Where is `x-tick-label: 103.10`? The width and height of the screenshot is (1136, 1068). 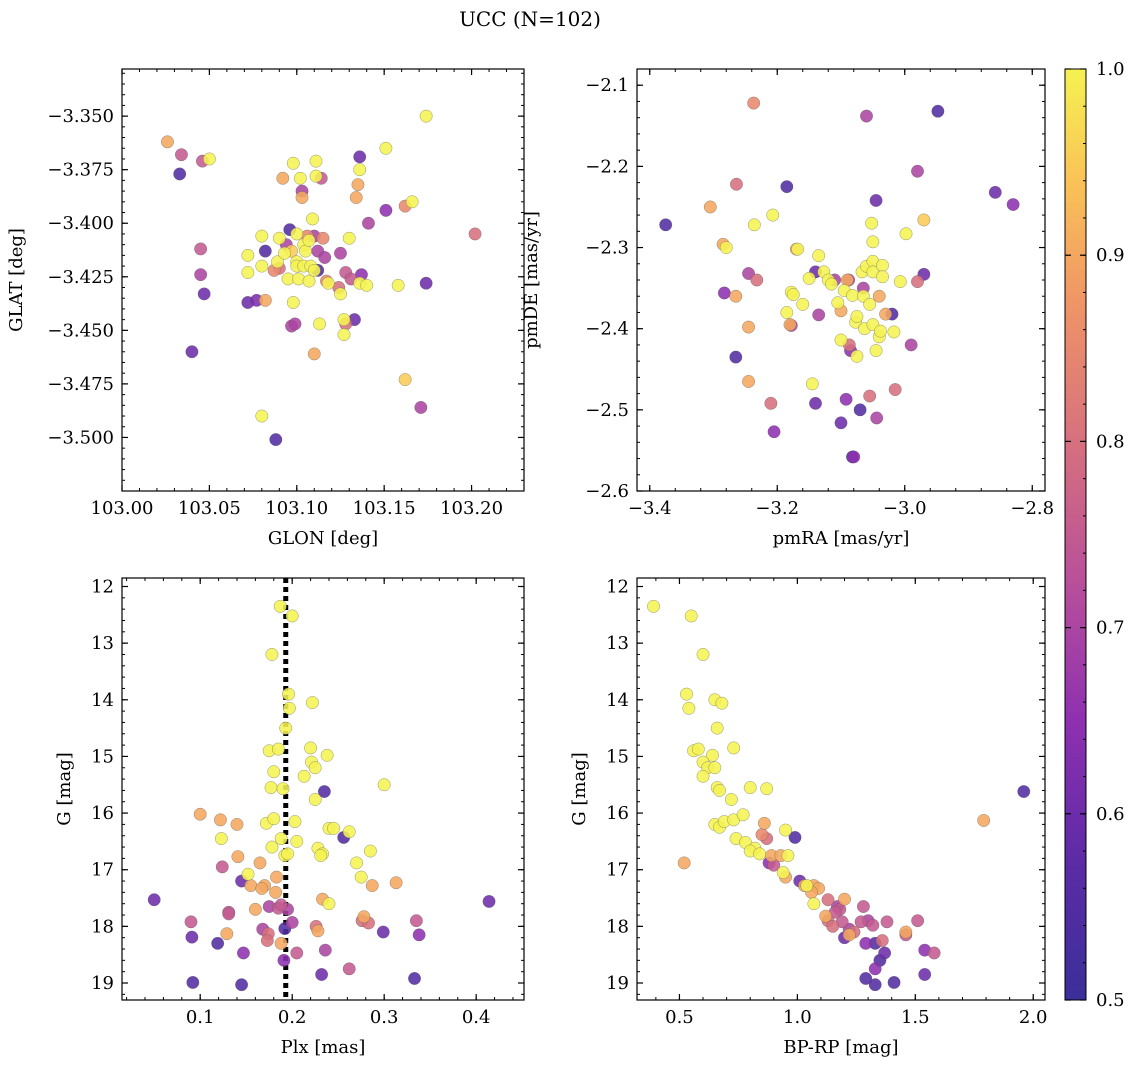
x-tick-label: 103.10 is located at coordinates (296, 508).